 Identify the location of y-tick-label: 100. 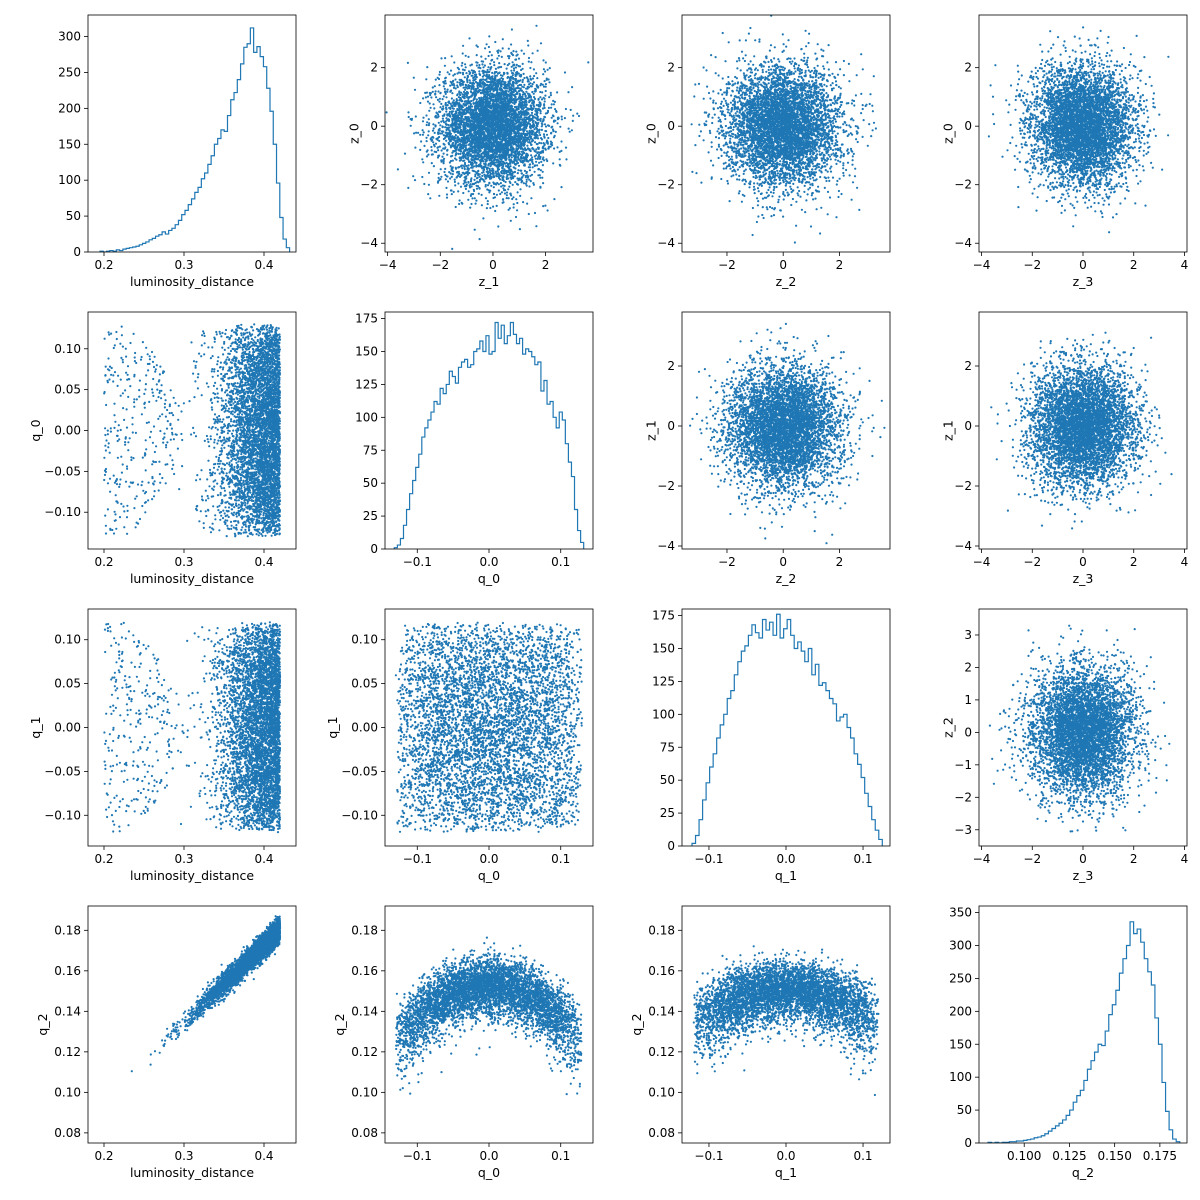
(69, 180).